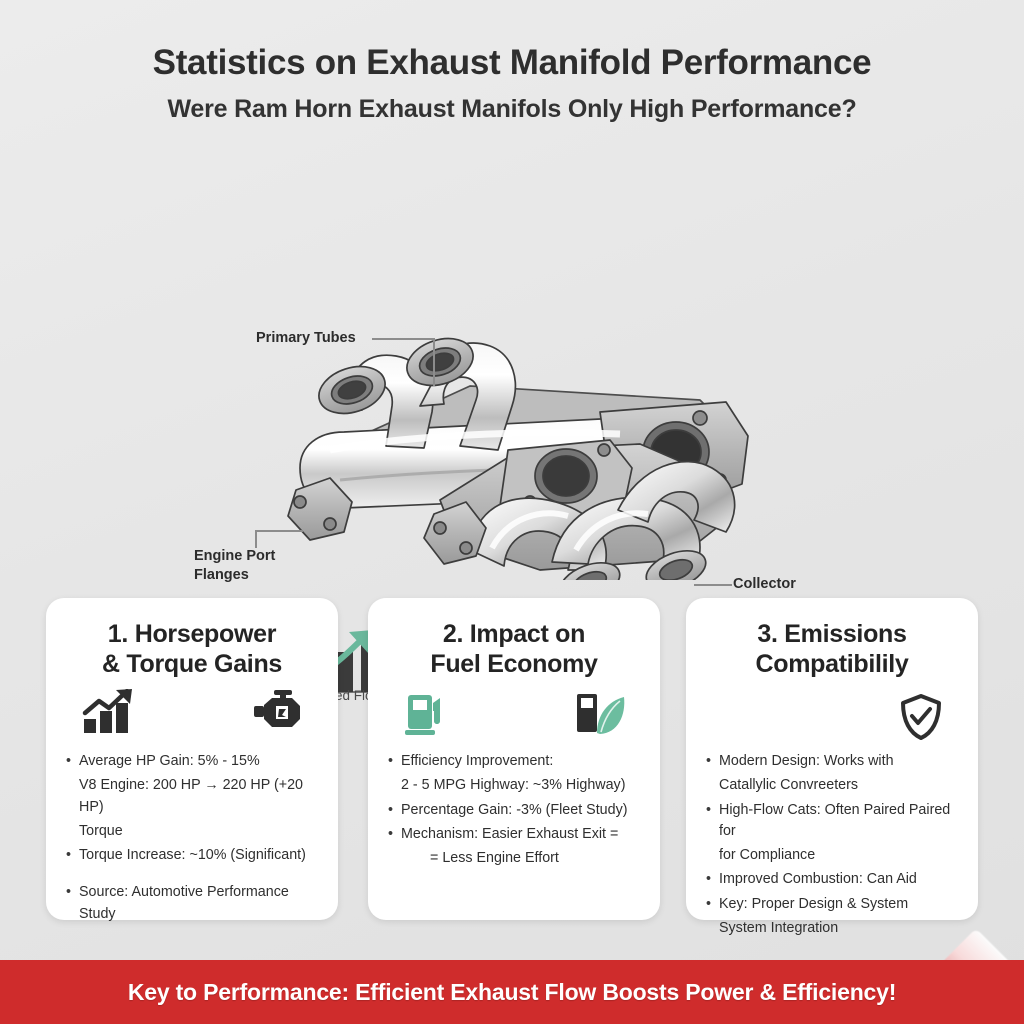 The height and width of the screenshot is (1024, 1024). What do you see at coordinates (192, 663) in the screenshot?
I see `card-1-title-line2: & Torque Gains` at bounding box center [192, 663].